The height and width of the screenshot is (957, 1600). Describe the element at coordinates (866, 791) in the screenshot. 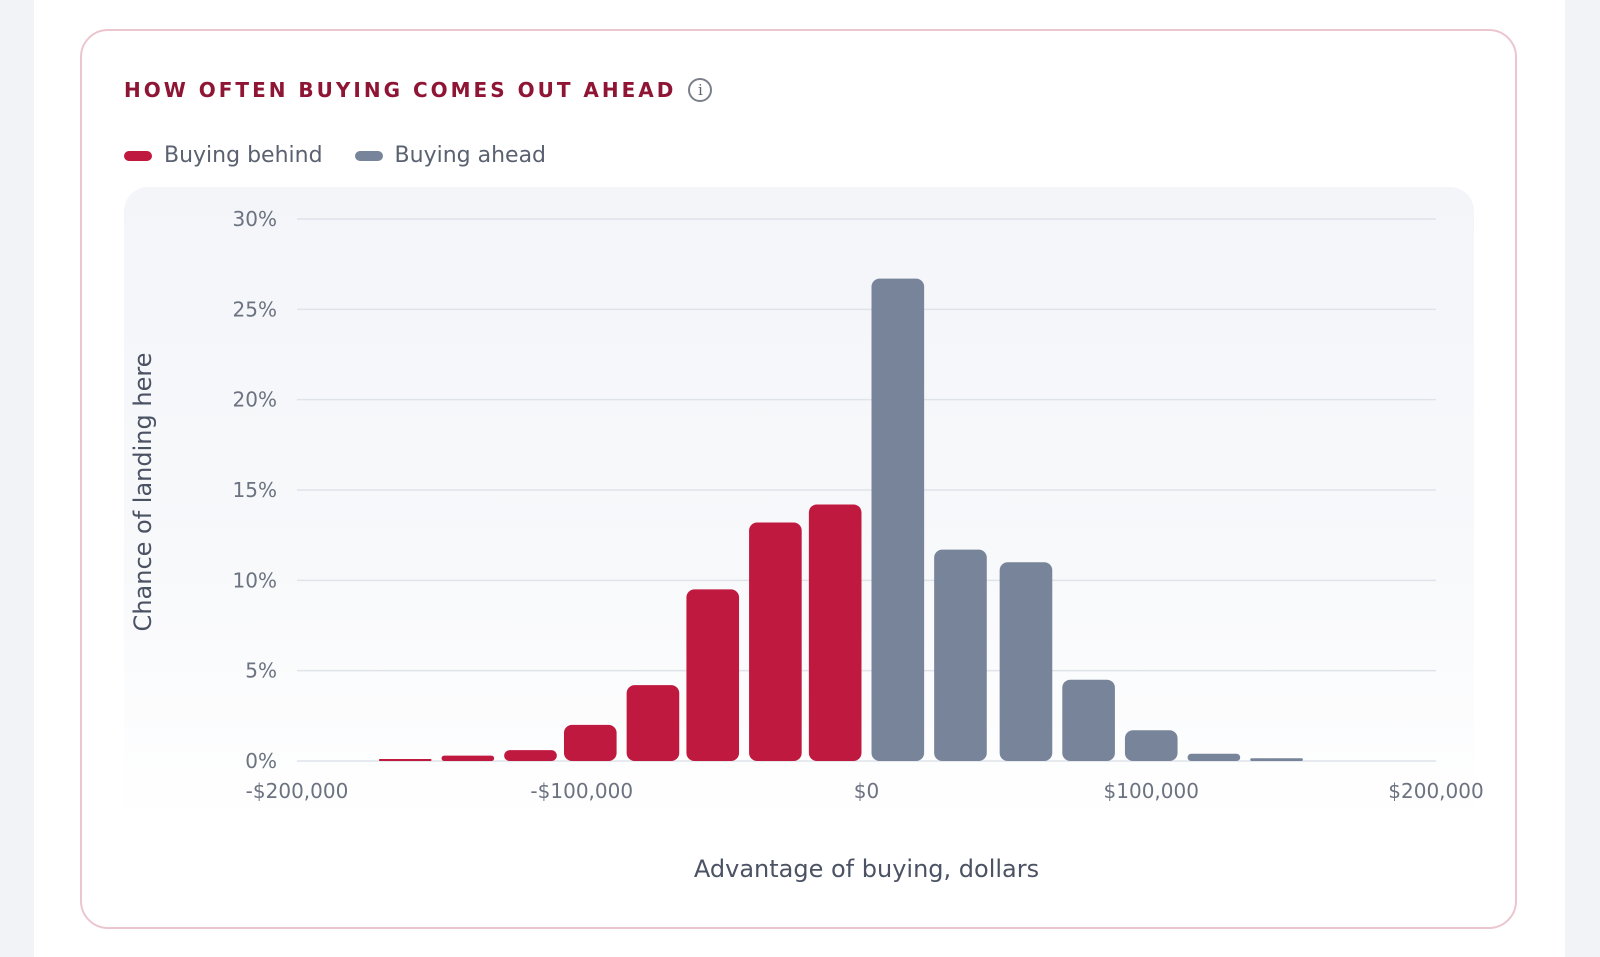

I see `x-tick-label: $0` at that location.